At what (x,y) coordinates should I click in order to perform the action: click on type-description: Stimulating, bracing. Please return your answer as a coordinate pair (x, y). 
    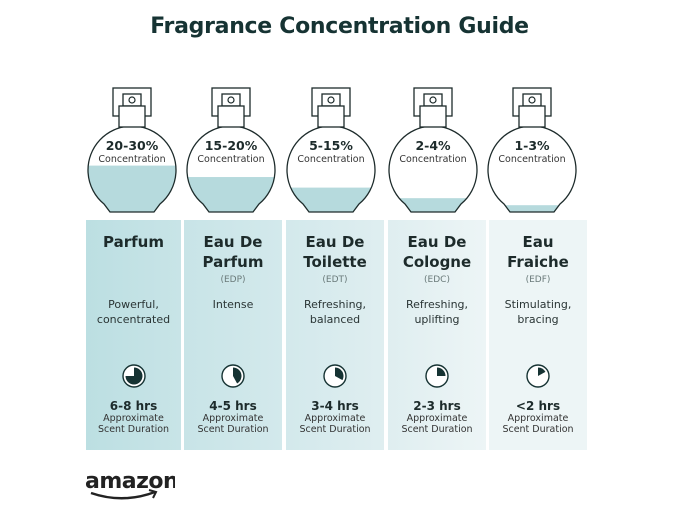
    Looking at the image, I should click on (538, 312).